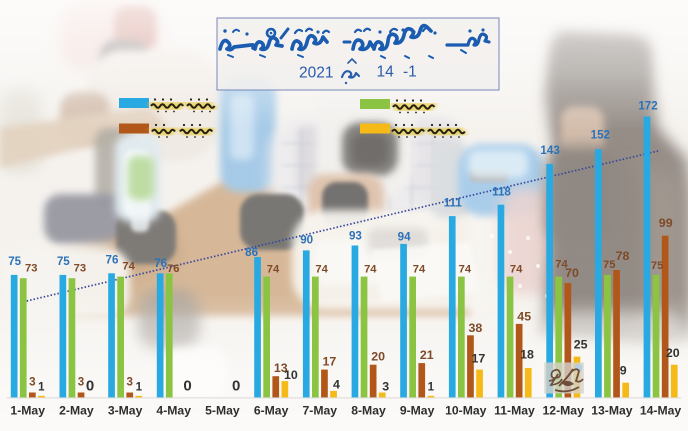 This screenshot has height=431, width=688. Describe the element at coordinates (76, 411) in the screenshot. I see `svg-text: 2-May` at that location.